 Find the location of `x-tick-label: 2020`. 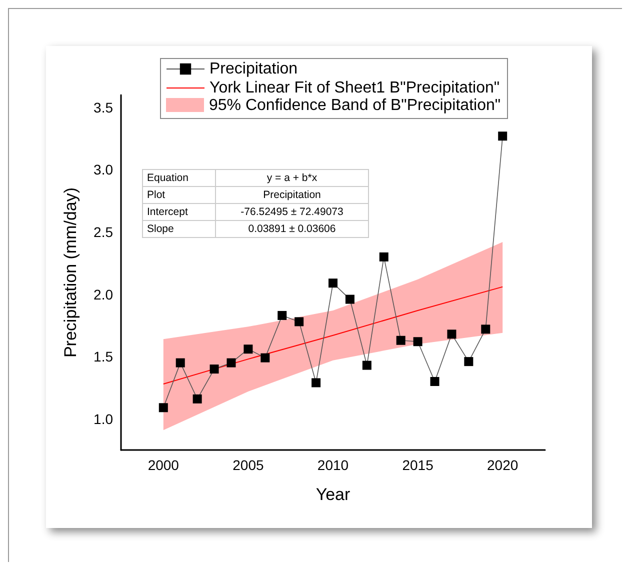

x-tick-label: 2020 is located at coordinates (502, 465).